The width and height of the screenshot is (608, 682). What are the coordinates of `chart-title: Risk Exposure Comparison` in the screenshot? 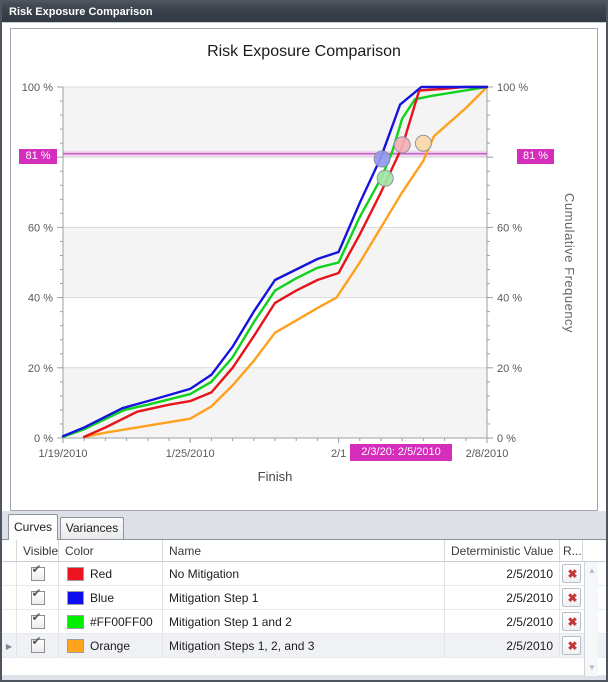 It's located at (304, 51).